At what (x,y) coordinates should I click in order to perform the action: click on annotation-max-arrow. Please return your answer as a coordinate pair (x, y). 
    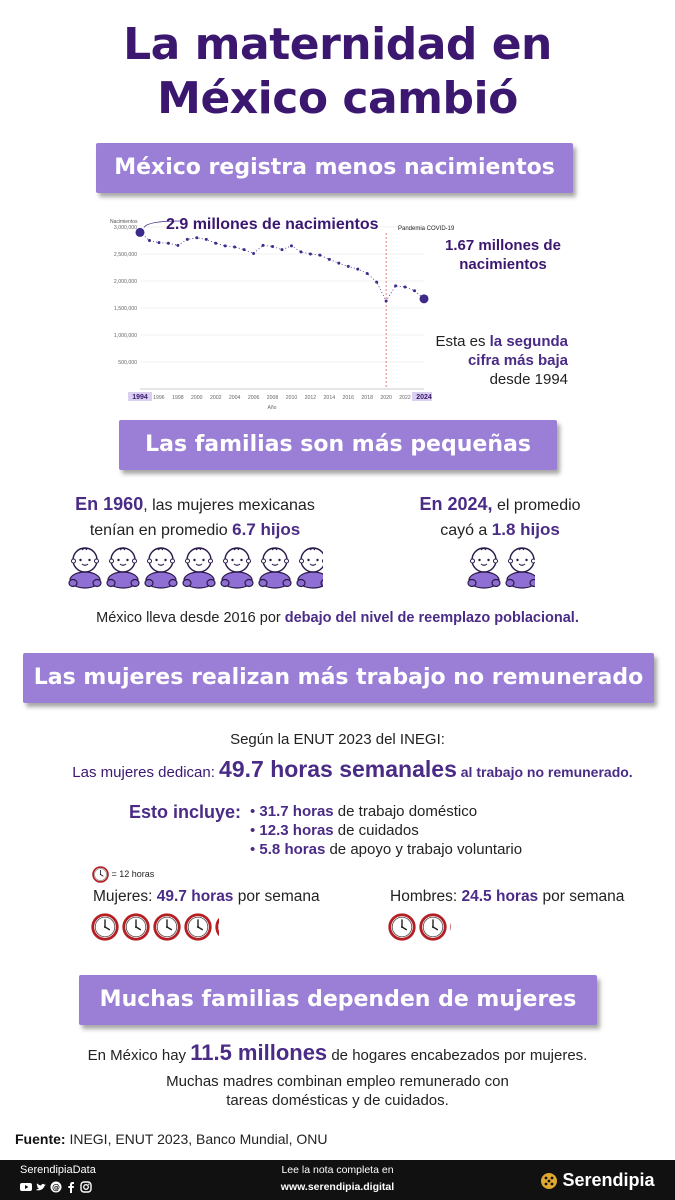
    Looking at the image, I should click on (162, 224).